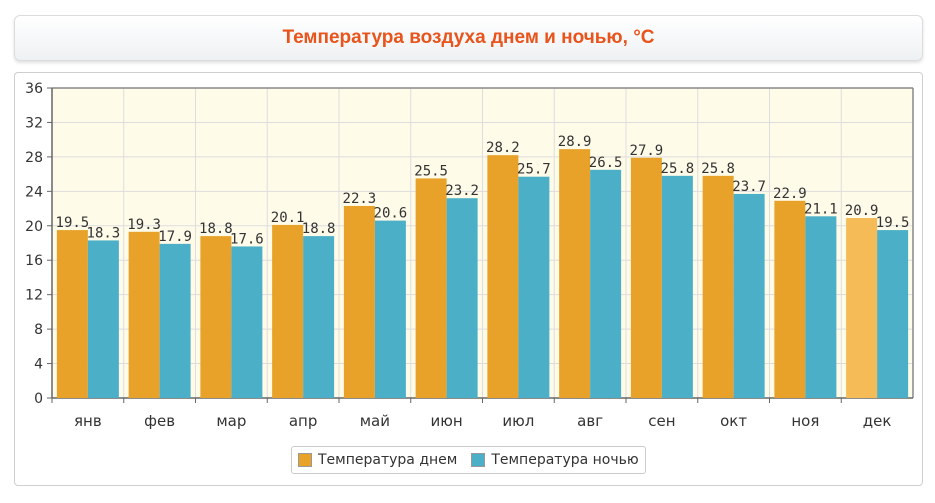 This screenshot has width=935, height=503. Describe the element at coordinates (606, 163) in the screenshot. I see `data-label-night: 26.5` at that location.